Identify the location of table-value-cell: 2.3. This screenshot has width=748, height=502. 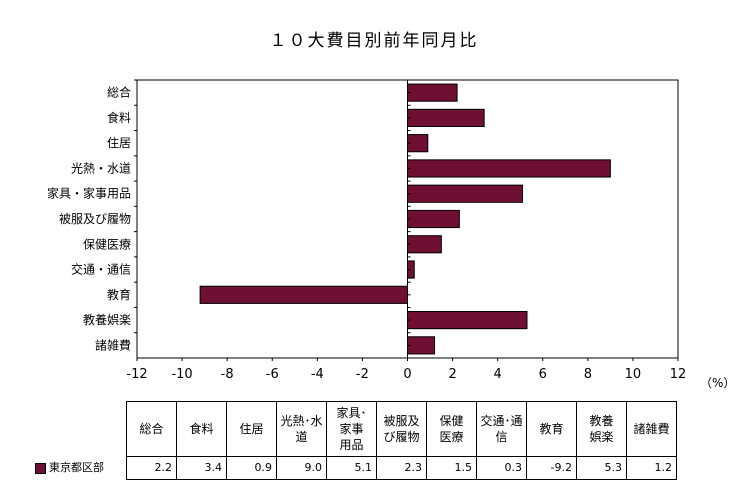
(401, 468).